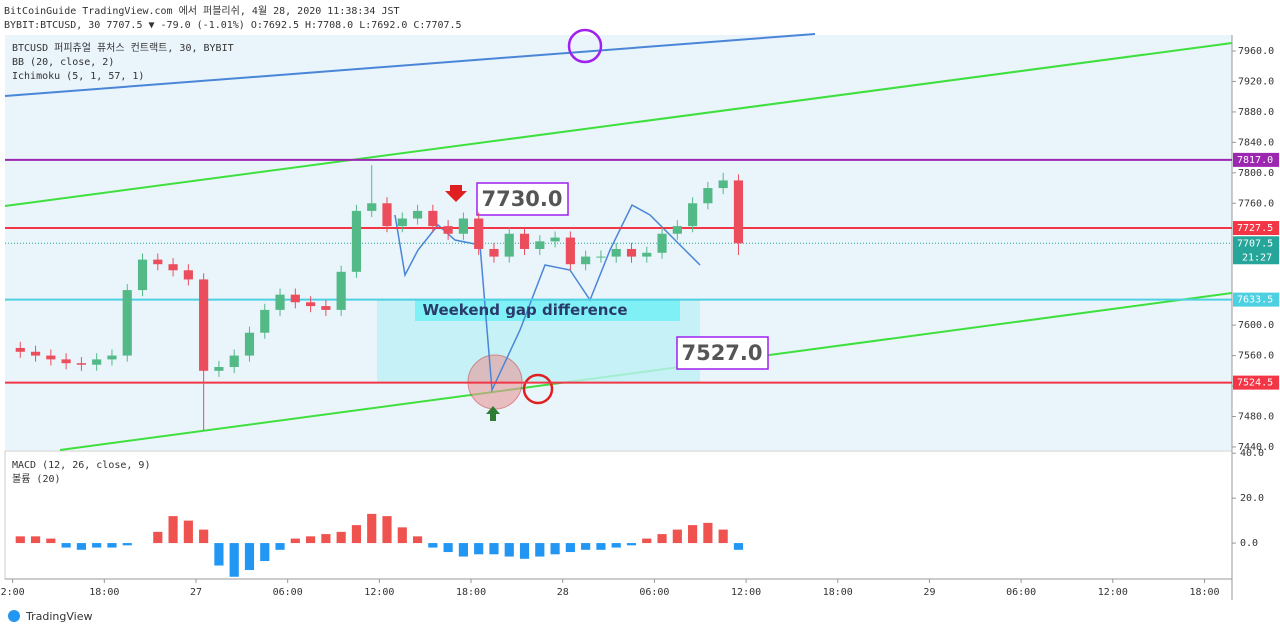 The height and width of the screenshot is (634, 1280). I want to click on x-tick-label: 27, so click(196, 592).